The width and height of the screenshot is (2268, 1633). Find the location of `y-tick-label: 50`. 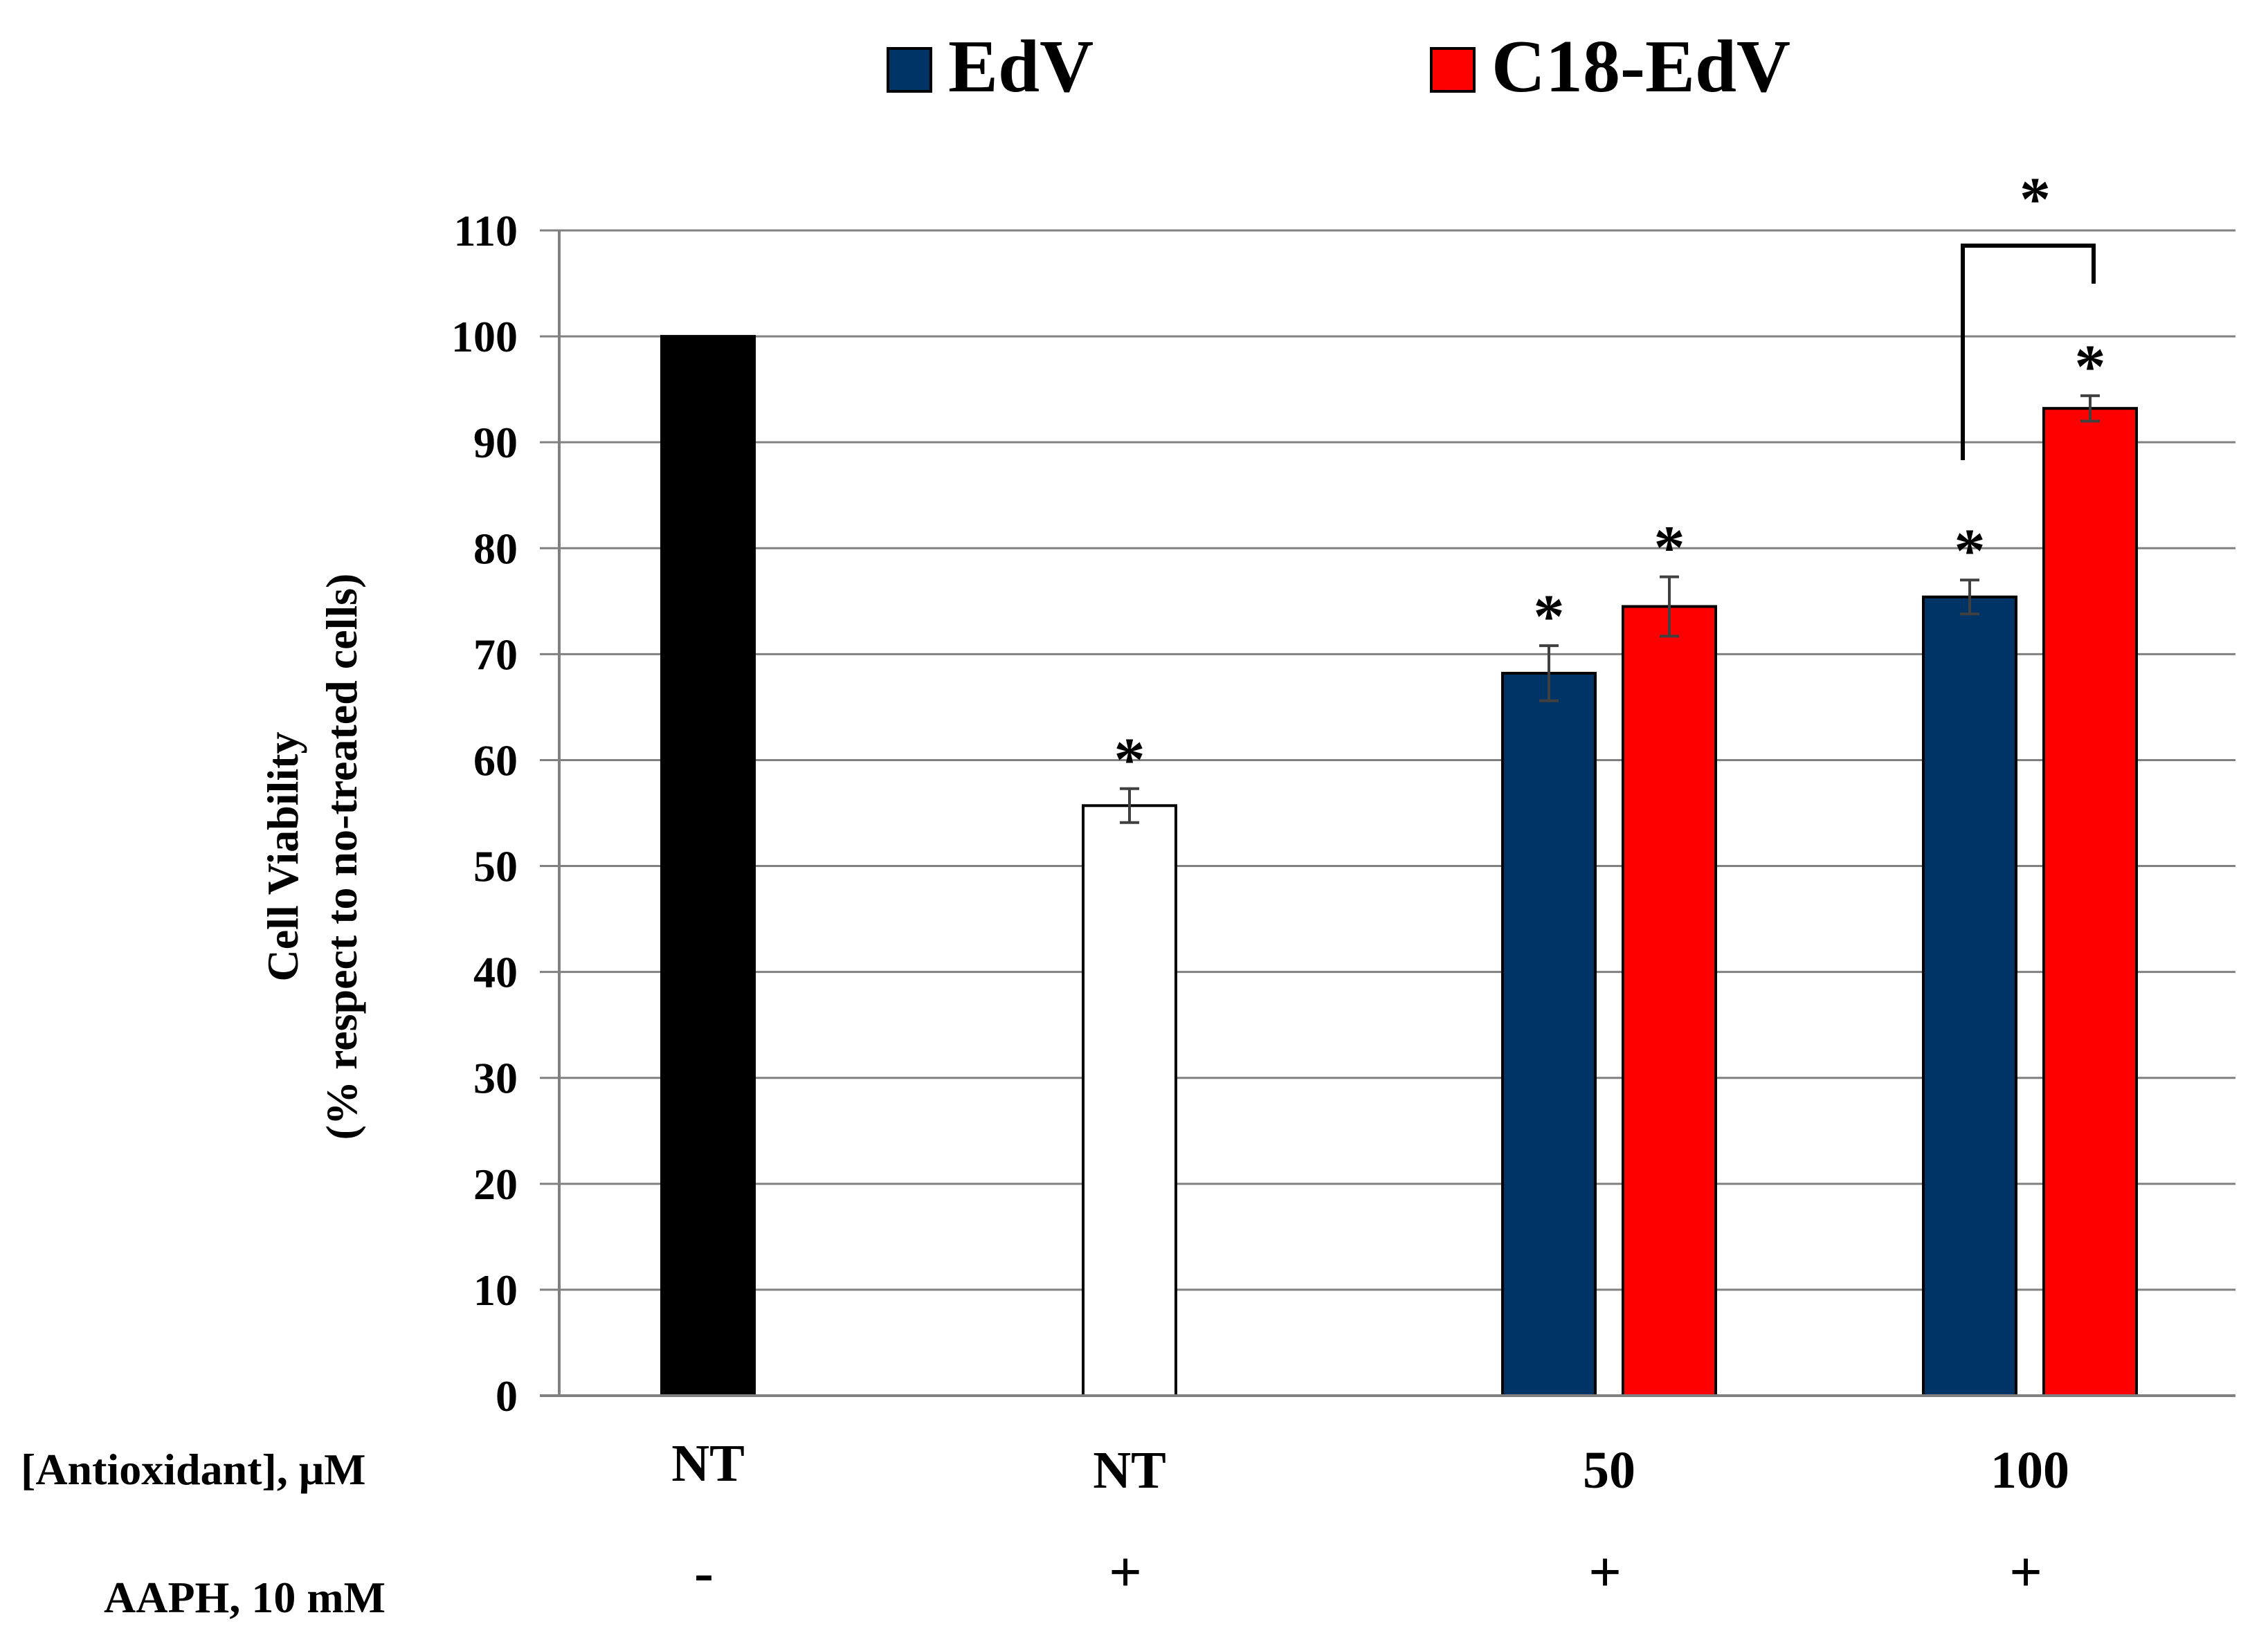

y-tick-label: 50 is located at coordinates (495, 866).